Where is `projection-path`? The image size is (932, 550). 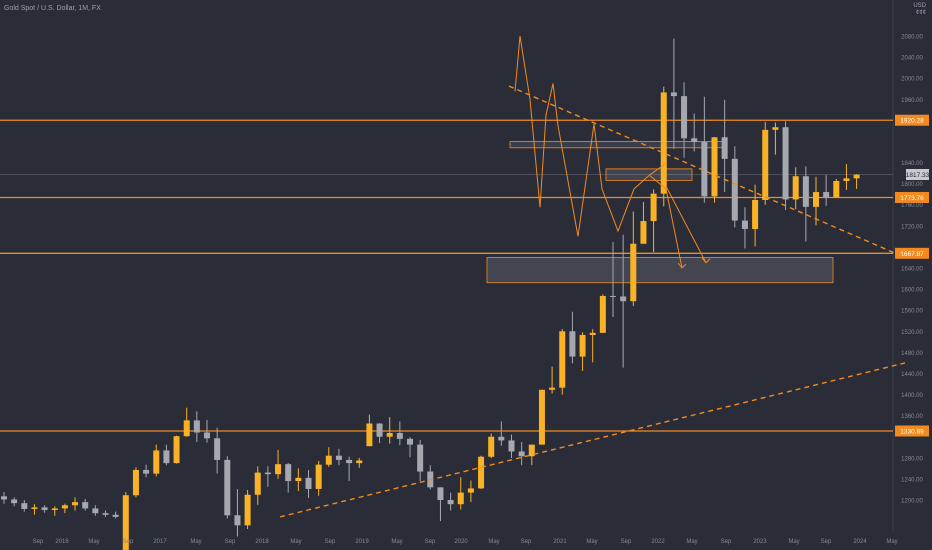
projection-path is located at coordinates (666, 222).